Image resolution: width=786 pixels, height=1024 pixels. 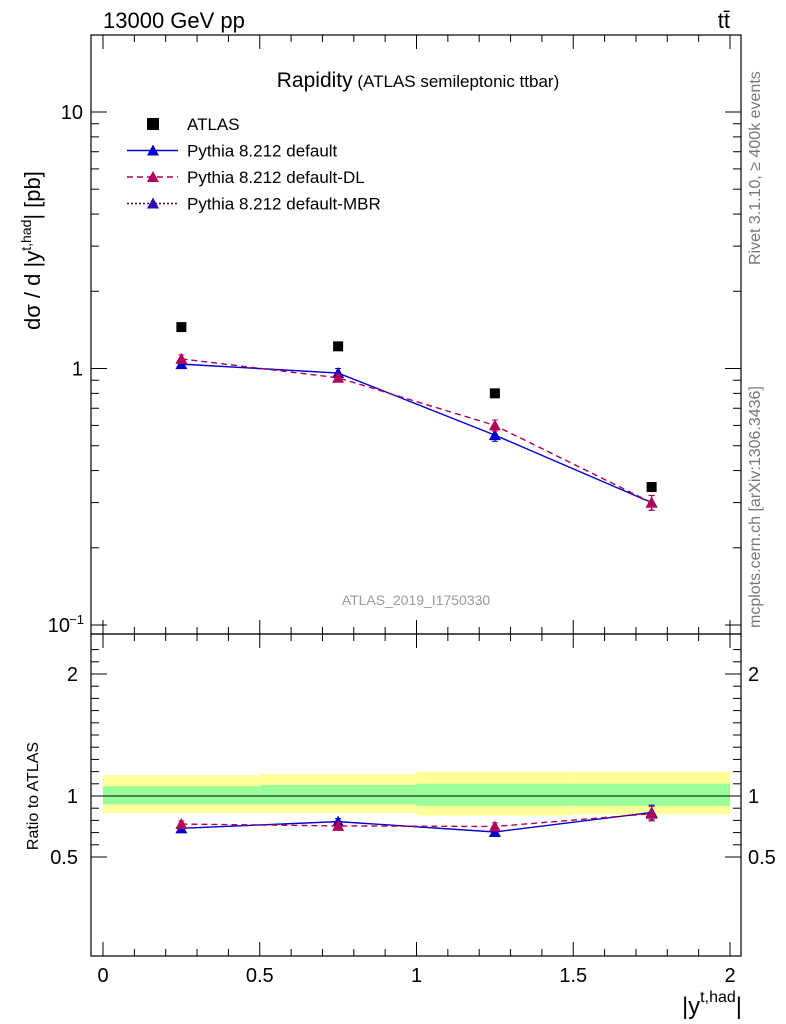 What do you see at coordinates (213, 124) in the screenshot?
I see `legend-label-atlas: ATLAS` at bounding box center [213, 124].